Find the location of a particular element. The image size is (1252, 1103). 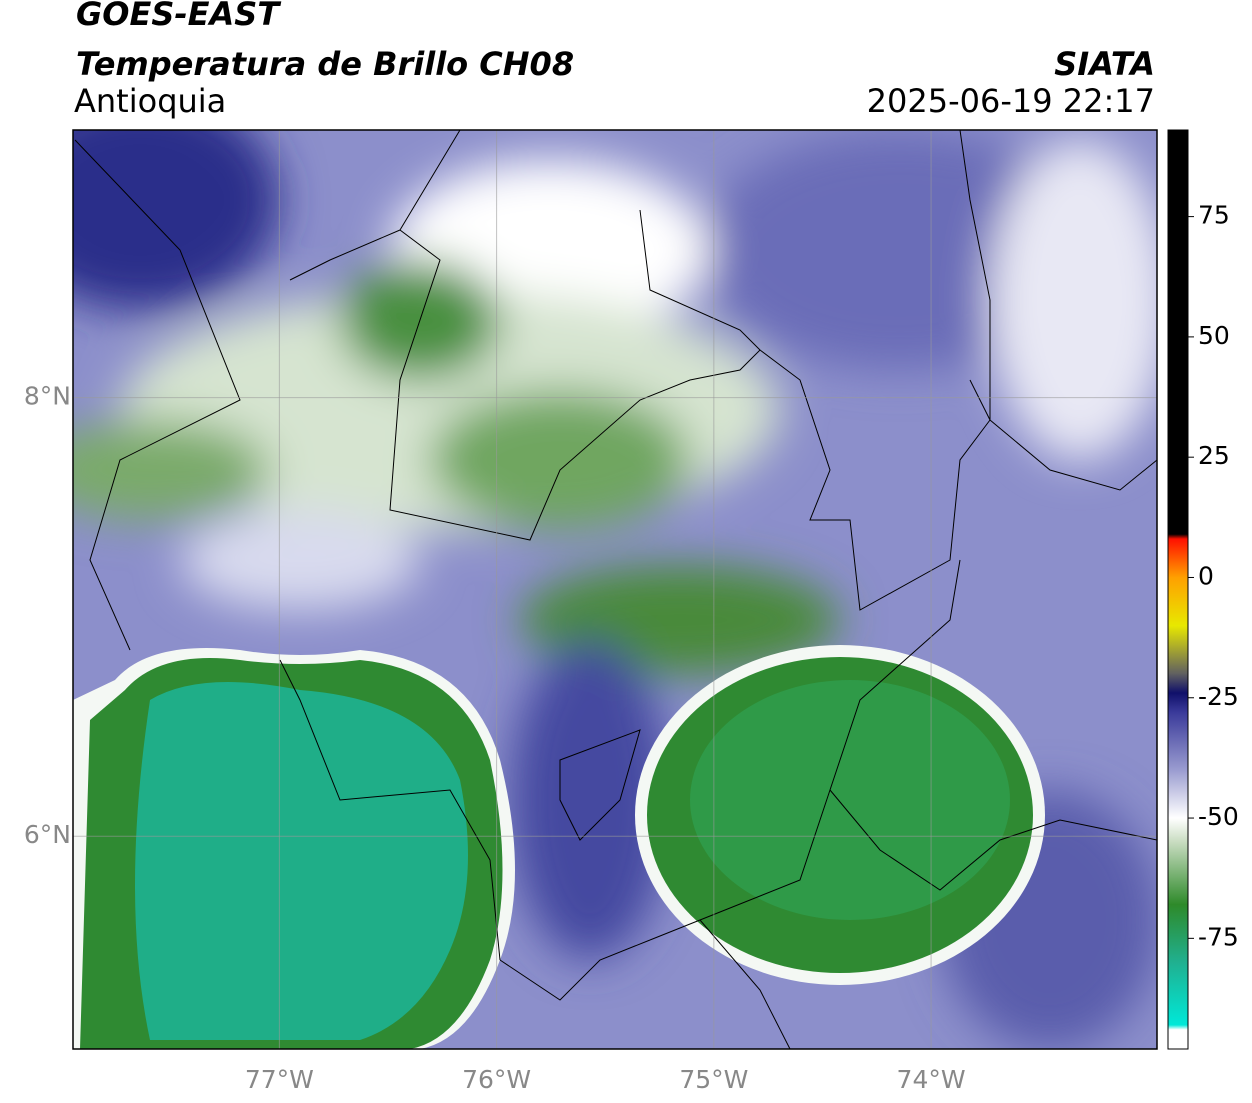

region: Antioquia is located at coordinates (150, 101).